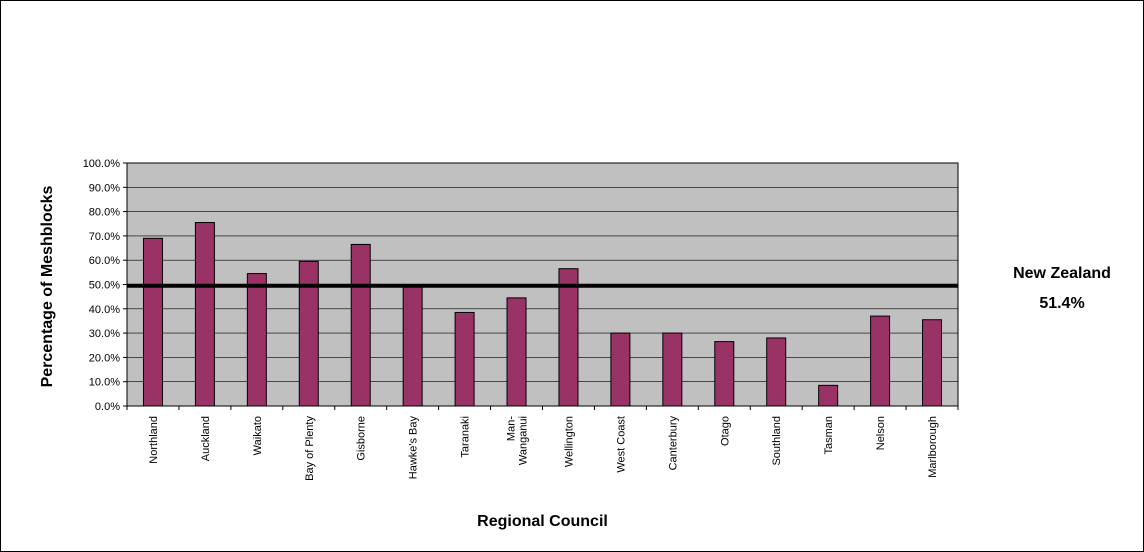  What do you see at coordinates (621, 444) in the screenshot?
I see `x-category-label: West Coast` at bounding box center [621, 444].